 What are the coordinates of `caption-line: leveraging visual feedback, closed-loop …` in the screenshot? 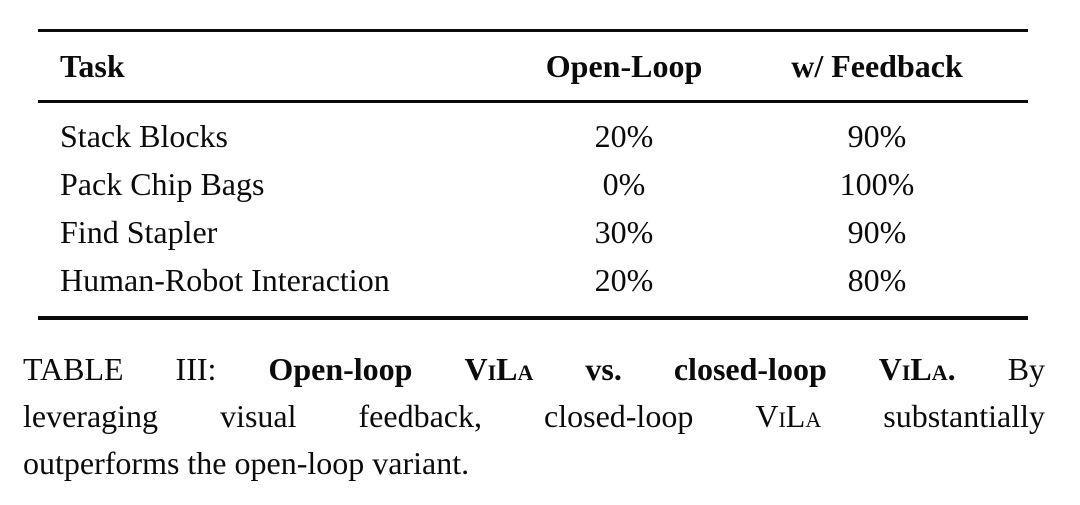 It's located at (534, 416).